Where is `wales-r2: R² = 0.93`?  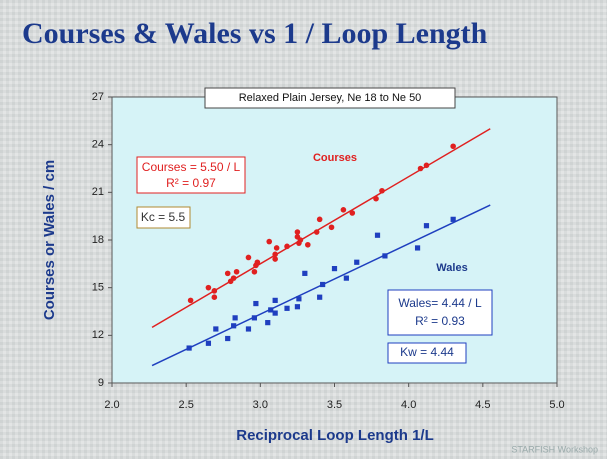 wales-r2: R² = 0.93 is located at coordinates (440, 321).